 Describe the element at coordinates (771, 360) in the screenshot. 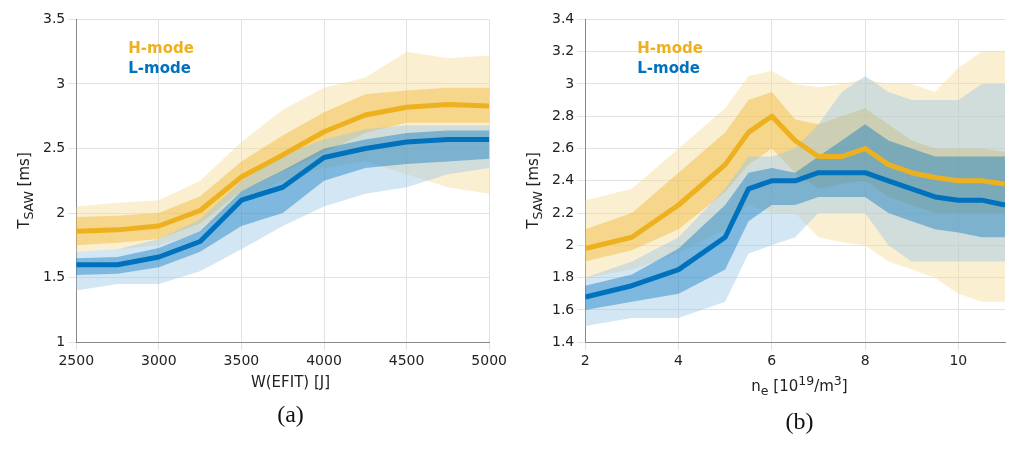

I see `x-tick-label: 6` at that location.